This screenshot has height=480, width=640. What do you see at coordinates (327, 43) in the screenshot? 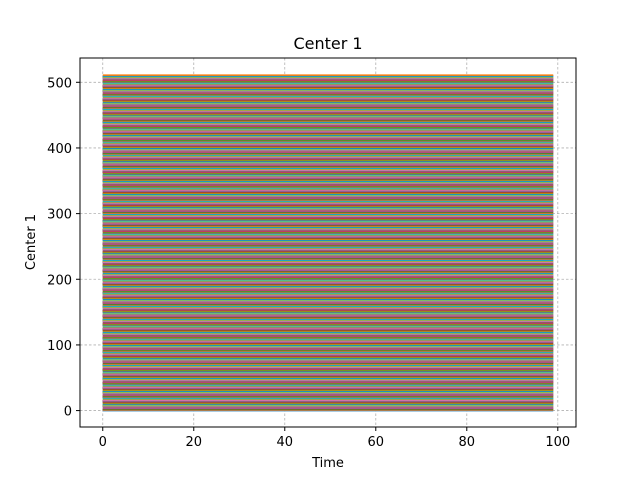
I see `chart-title: Center 1` at bounding box center [327, 43].